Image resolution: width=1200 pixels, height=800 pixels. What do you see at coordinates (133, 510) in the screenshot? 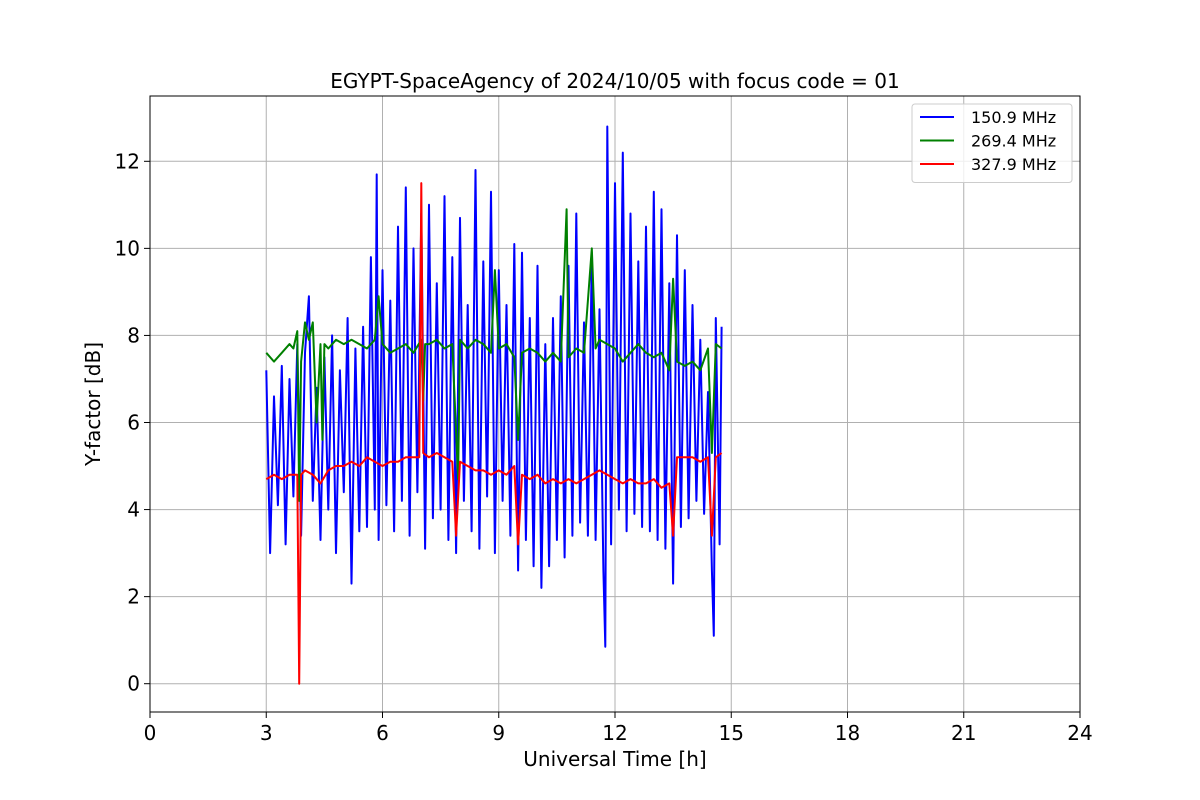
I see `y-tick-label: 4` at bounding box center [133, 510].